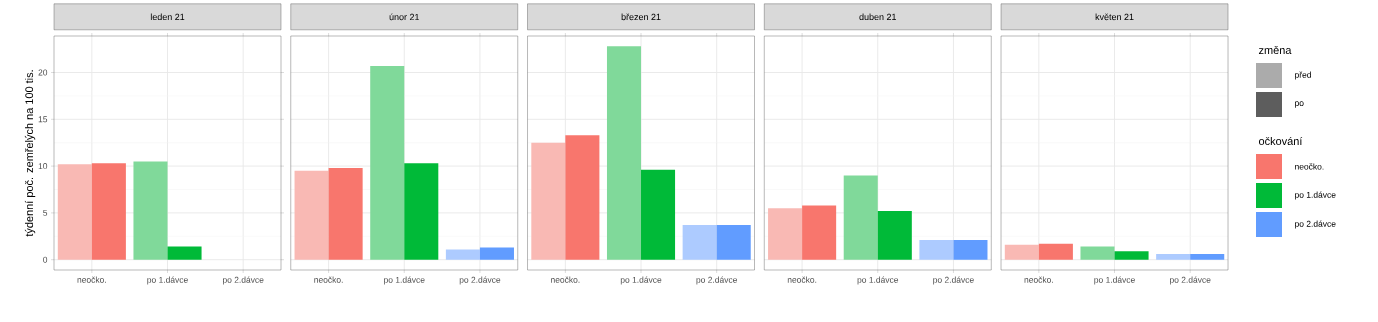 Image resolution: width=1378 pixels, height=322 pixels. Describe the element at coordinates (45, 212) in the screenshot. I see `y-tick-label: 5` at that location.